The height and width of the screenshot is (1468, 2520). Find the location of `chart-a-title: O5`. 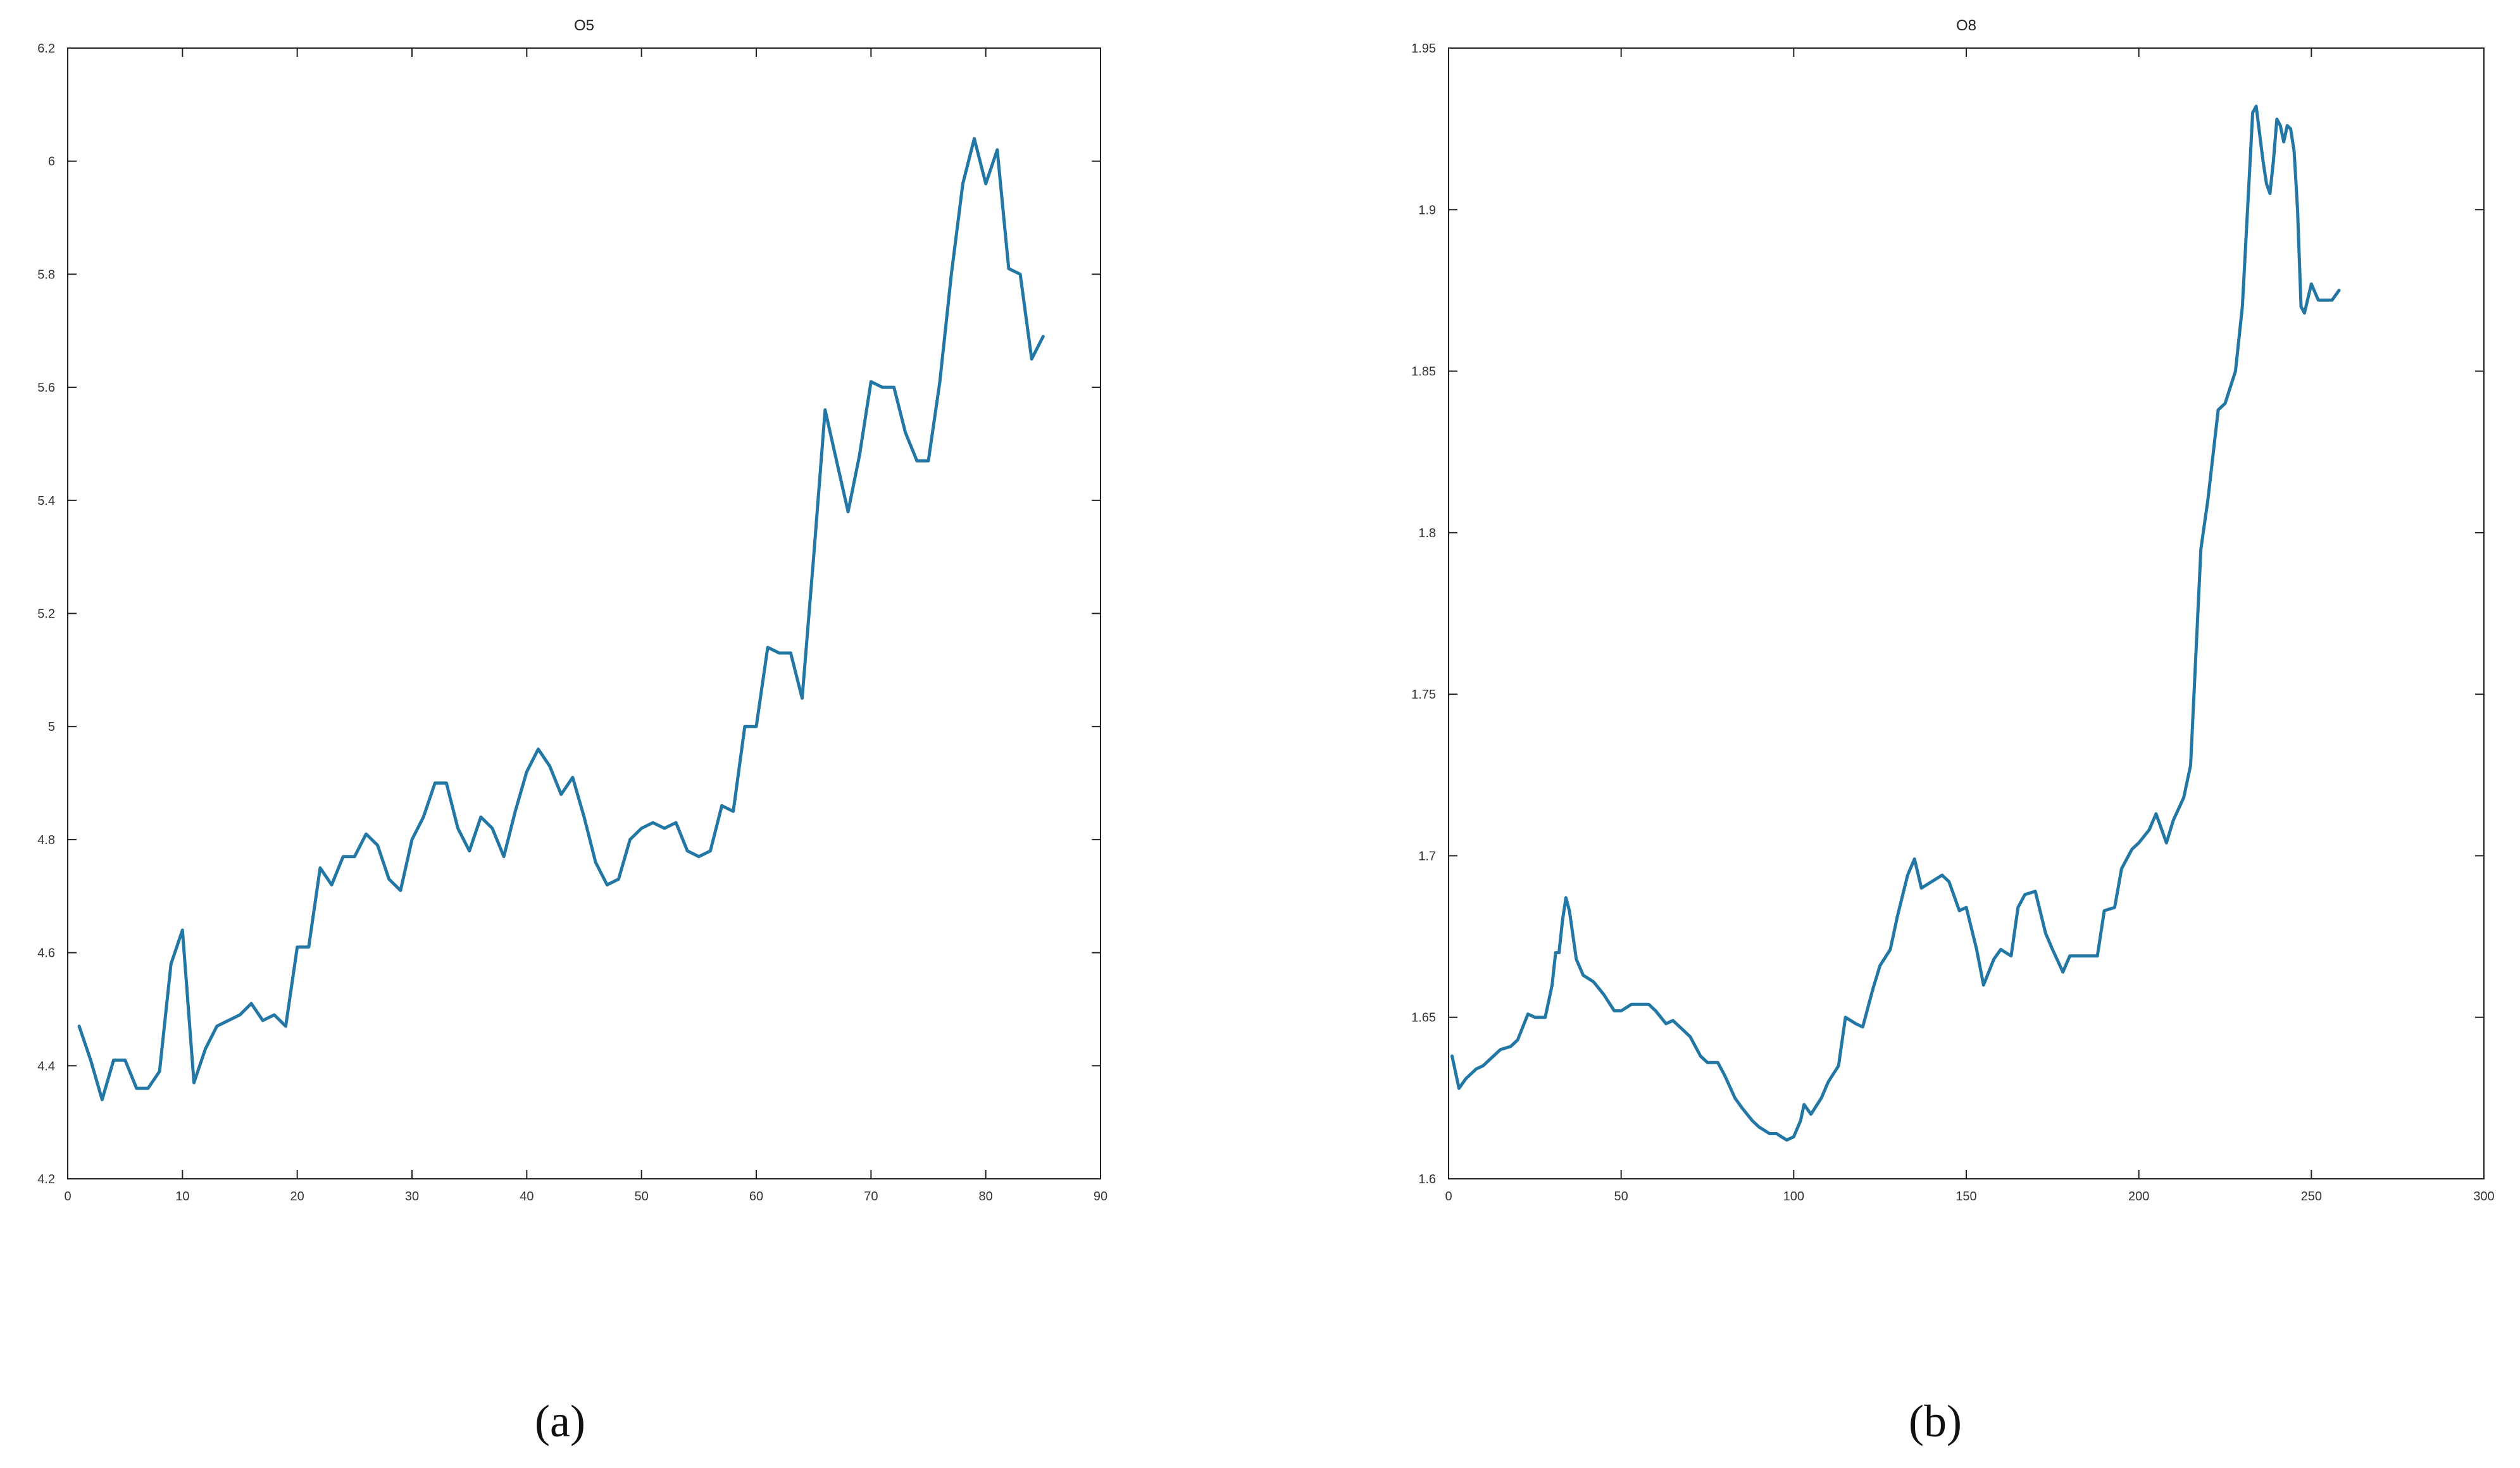

chart-a-title: O5 is located at coordinates (584, 25).